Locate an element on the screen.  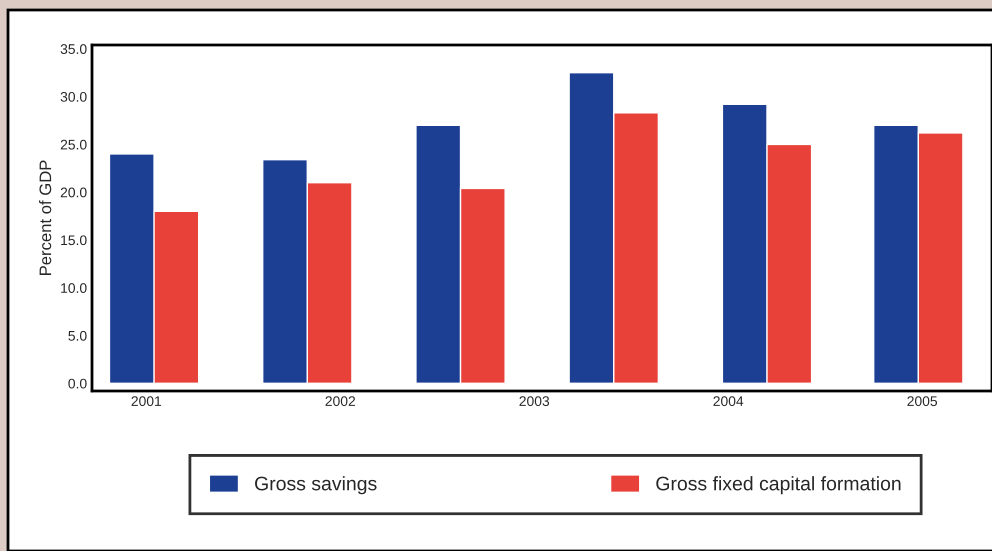
x-tick-label: 2004 is located at coordinates (728, 401).